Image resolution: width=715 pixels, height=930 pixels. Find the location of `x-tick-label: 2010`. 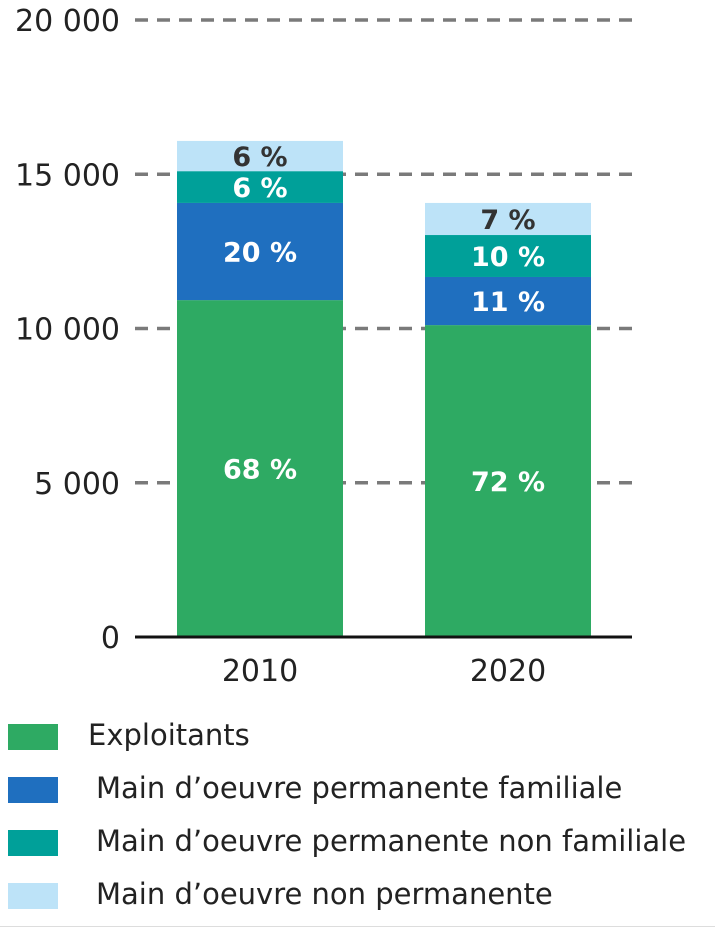

x-tick-label: 2010 is located at coordinates (260, 671).